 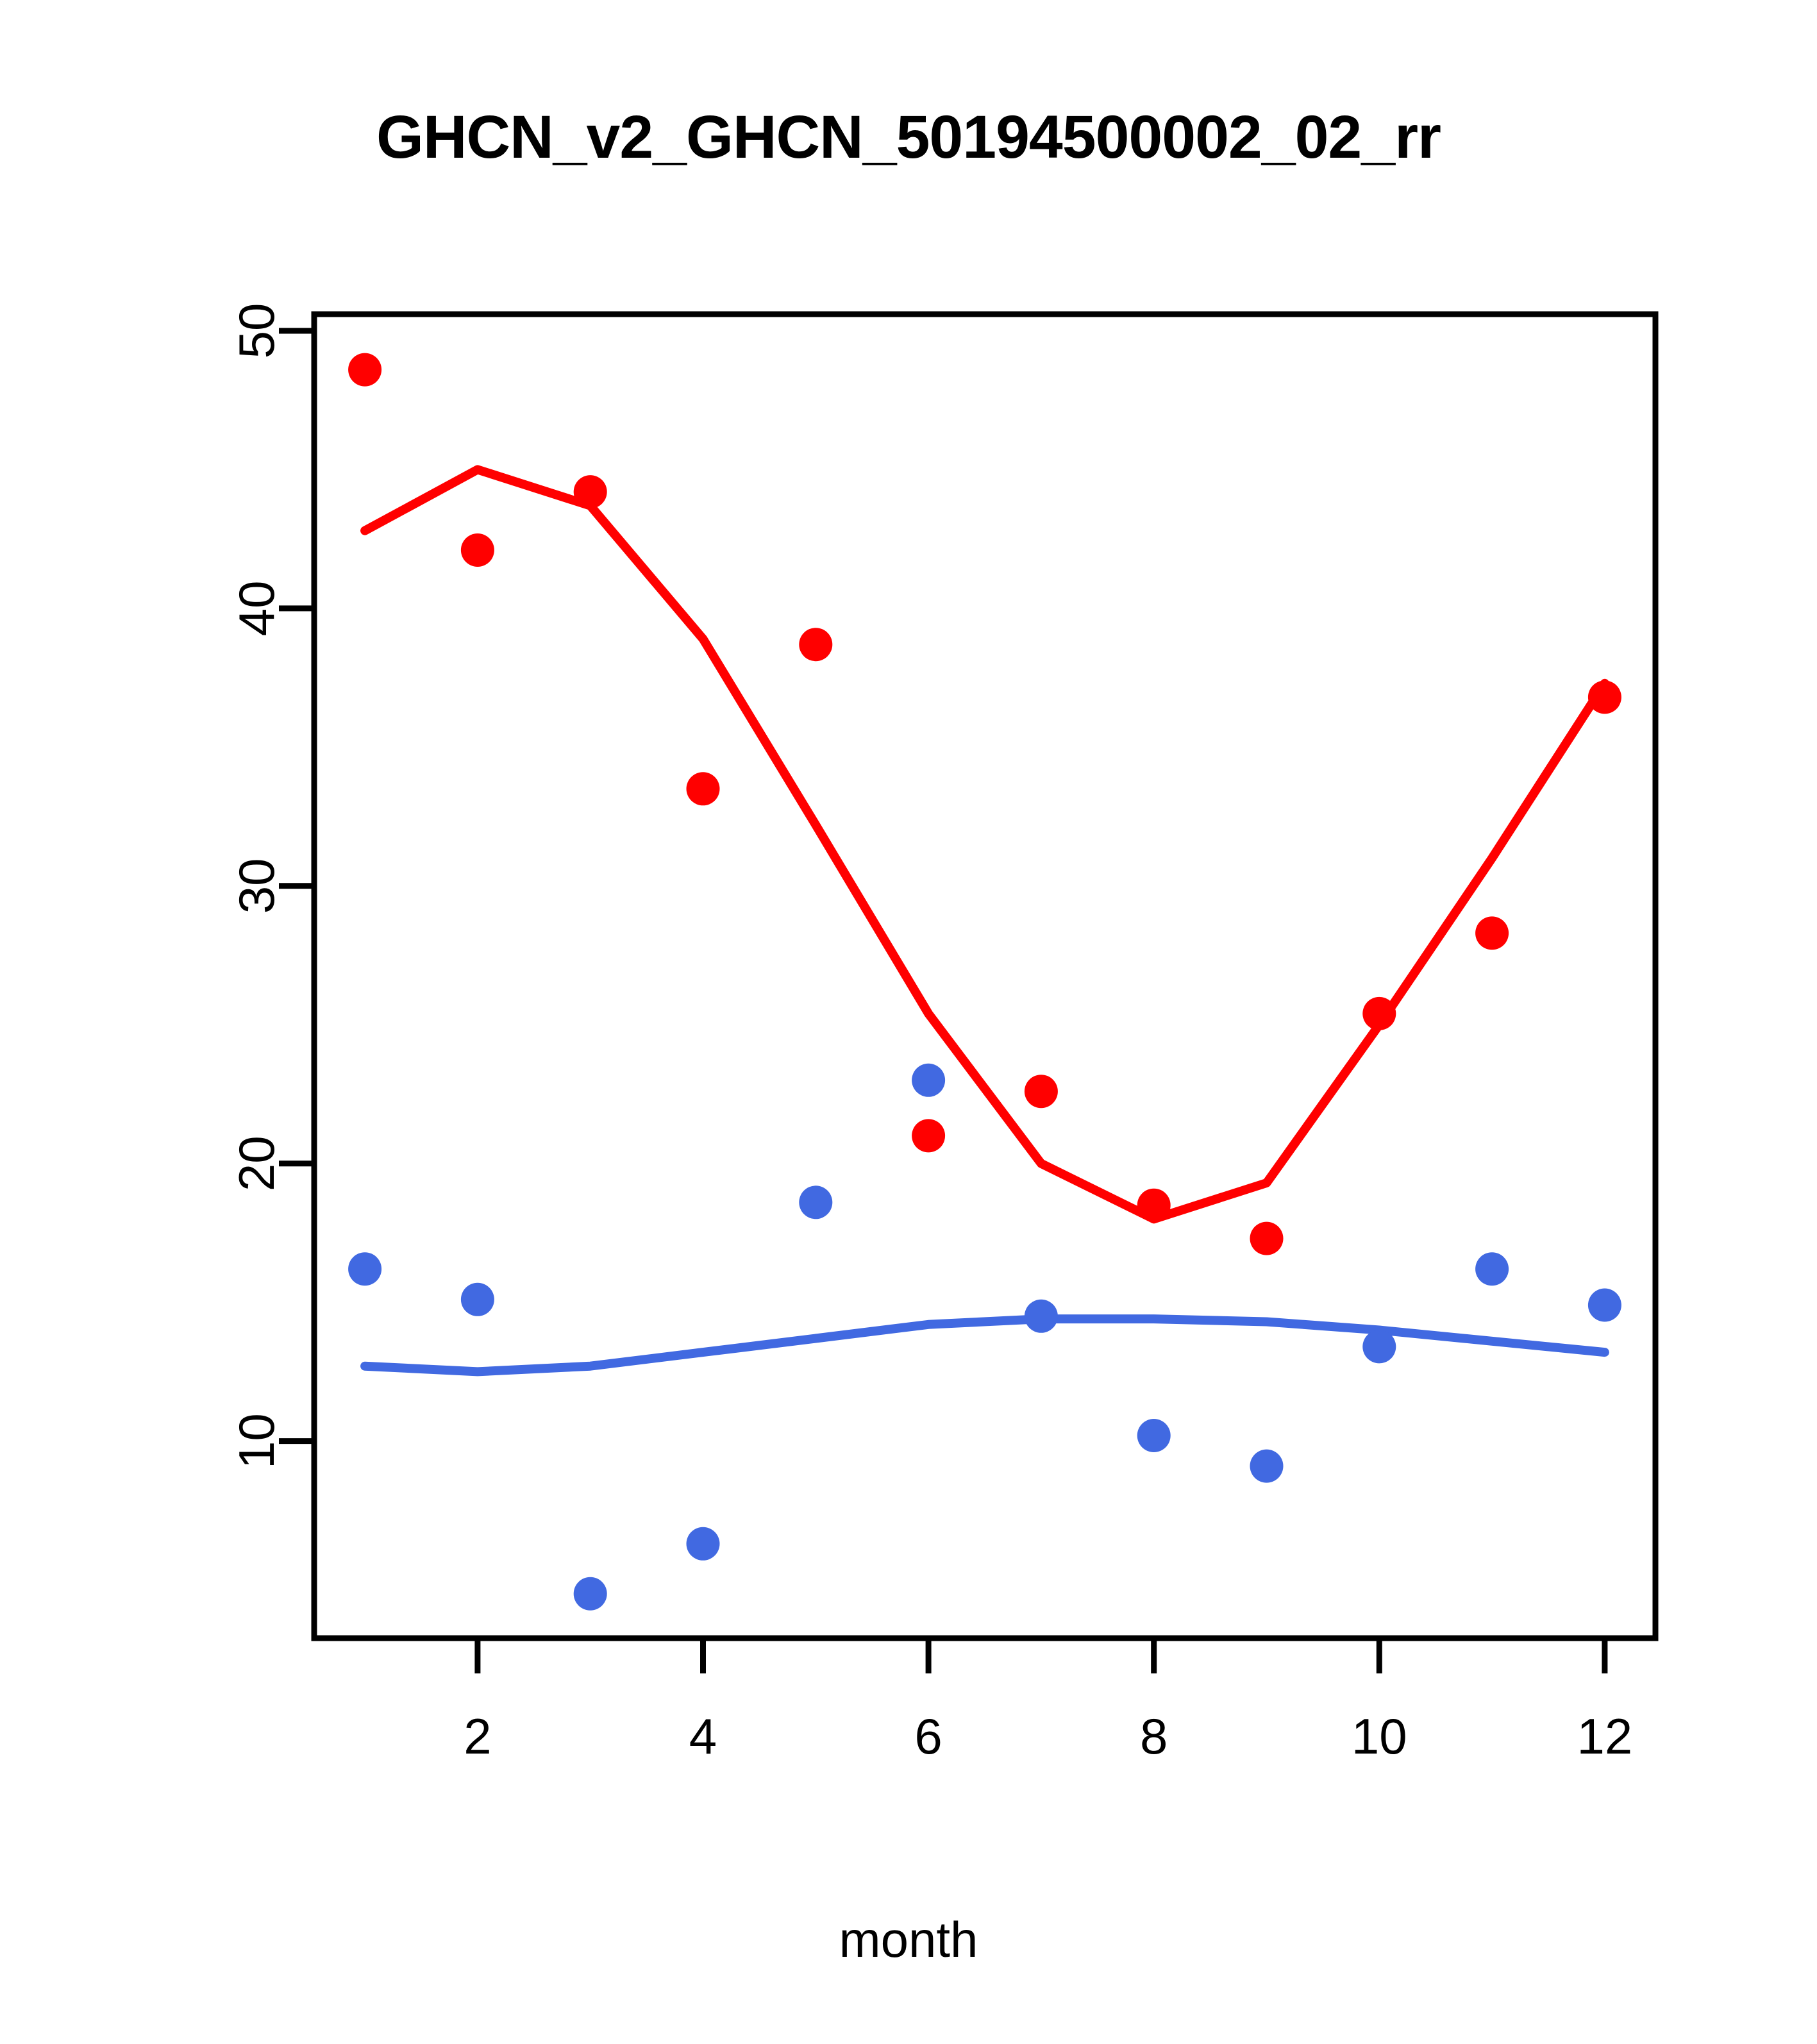 What do you see at coordinates (1605, 1736) in the screenshot?
I see `x-tick-label: 12` at bounding box center [1605, 1736].